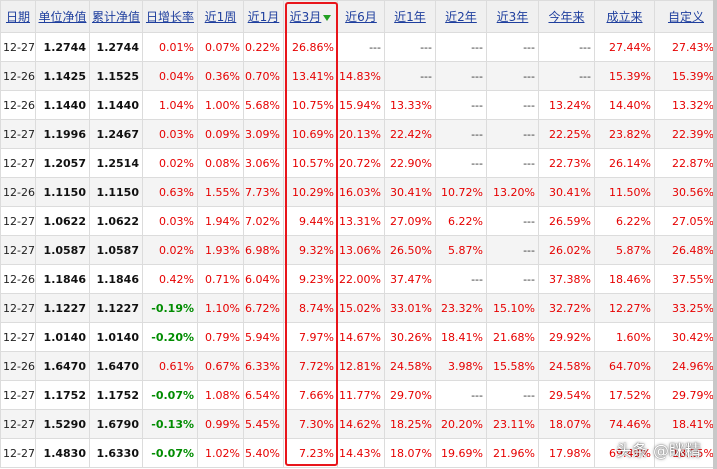 This screenshot has width=717, height=469. I want to click on table-cell: 1.2744, so click(62, 47).